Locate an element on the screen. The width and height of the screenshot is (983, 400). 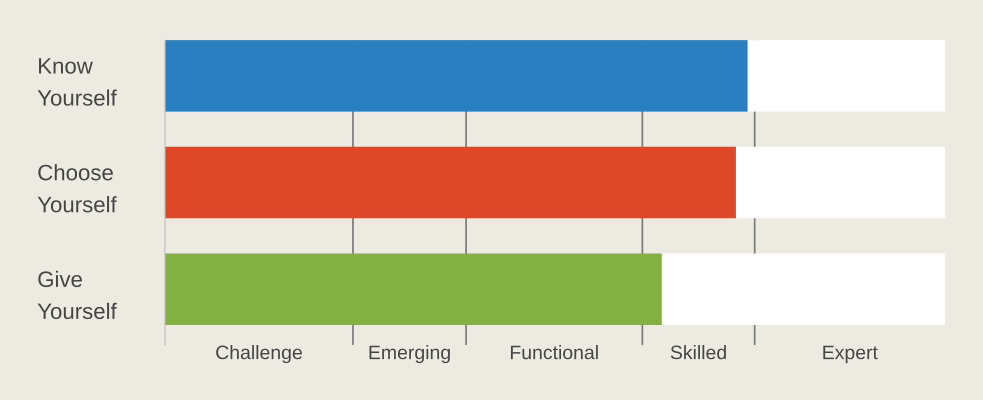
annotation: Emerging is located at coordinates (410, 354).